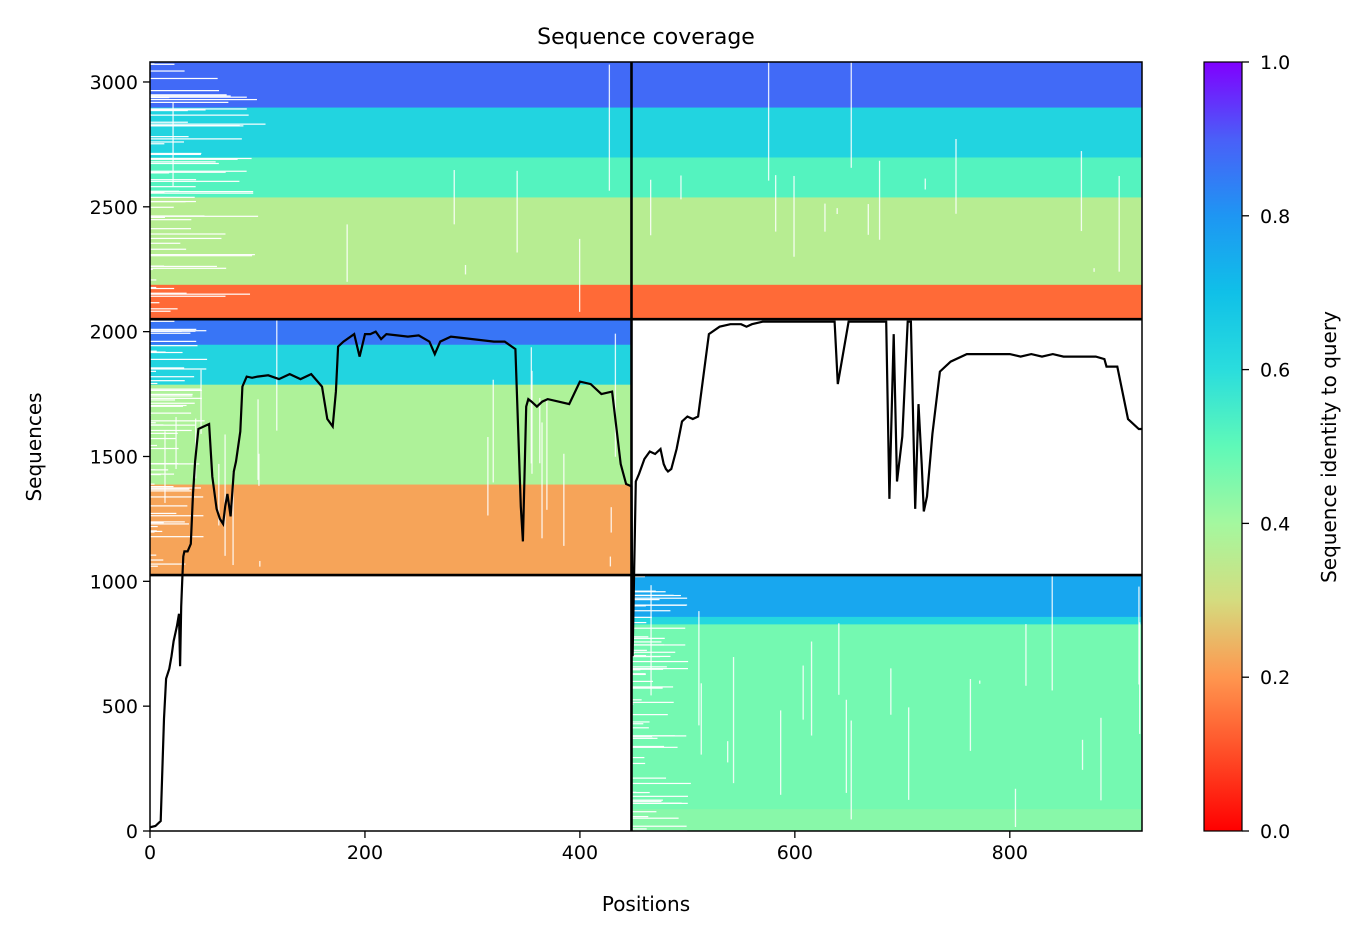 The height and width of the screenshot is (939, 1364). What do you see at coordinates (120, 707) in the screenshot?
I see `y-tick-label: 500` at bounding box center [120, 707].